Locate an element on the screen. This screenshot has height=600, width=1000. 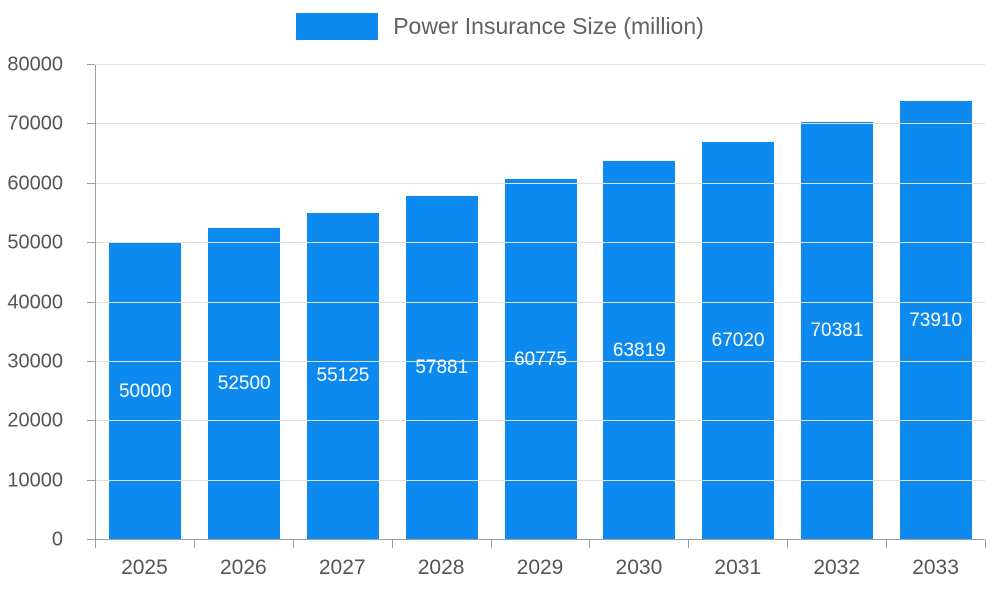
bar-value-label: 70381 is located at coordinates (837, 331).